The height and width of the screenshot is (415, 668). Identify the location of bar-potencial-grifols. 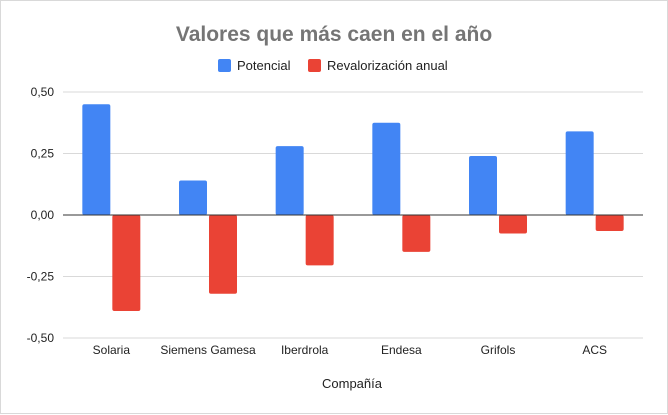
(483, 185).